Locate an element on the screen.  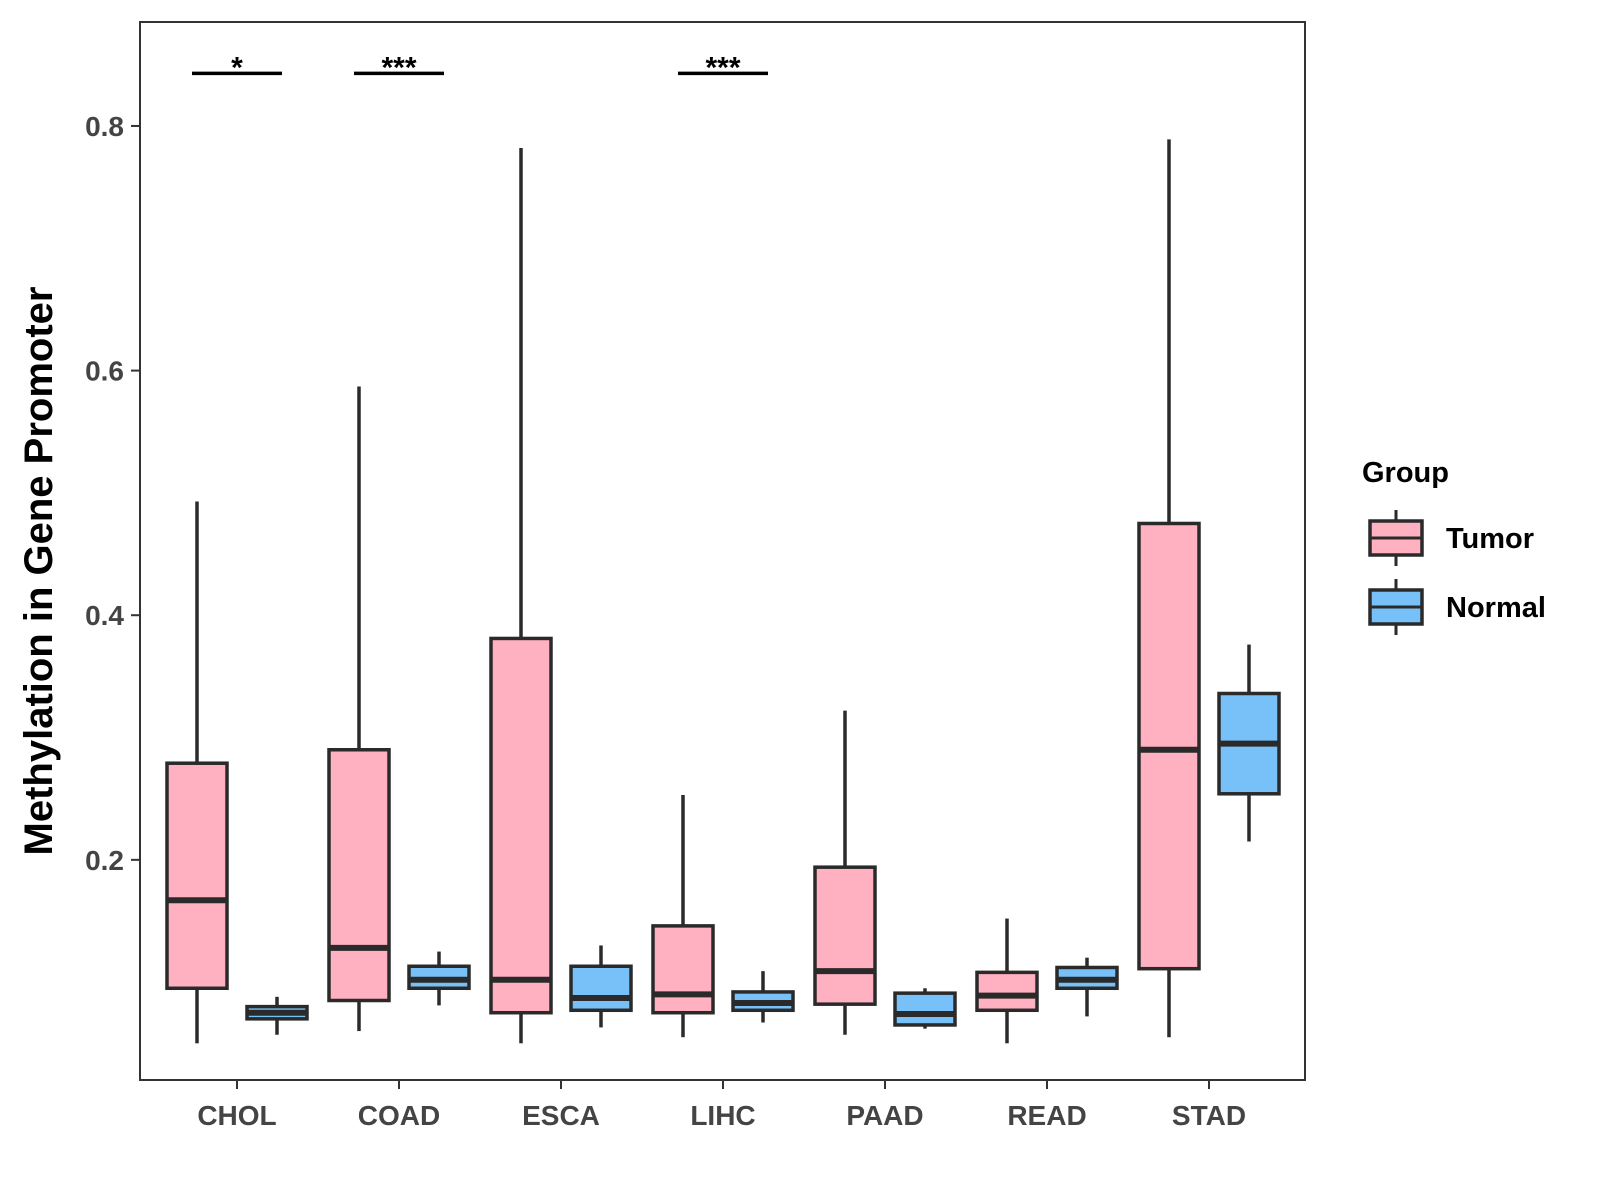
box-tumor-stad is located at coordinates (1169, 588).